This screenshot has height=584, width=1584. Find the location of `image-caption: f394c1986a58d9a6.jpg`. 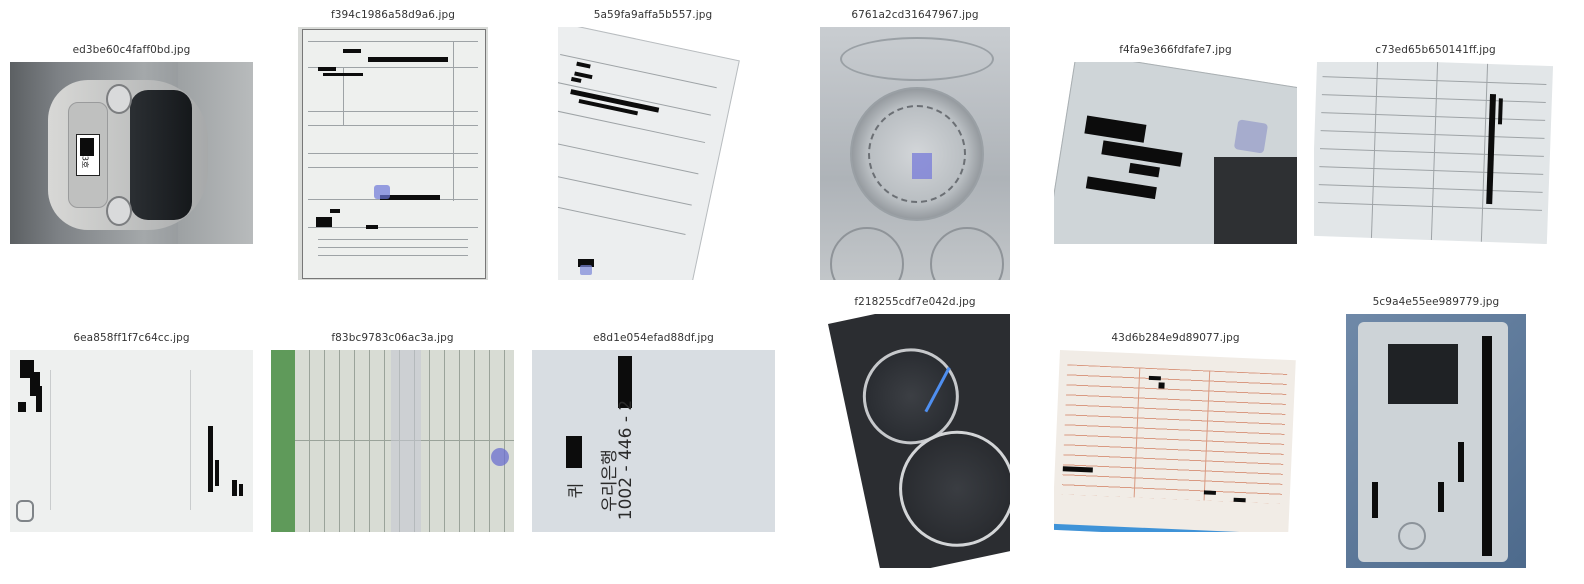

image-caption: f394c1986a58d9a6.jpg is located at coordinates (393, 15).